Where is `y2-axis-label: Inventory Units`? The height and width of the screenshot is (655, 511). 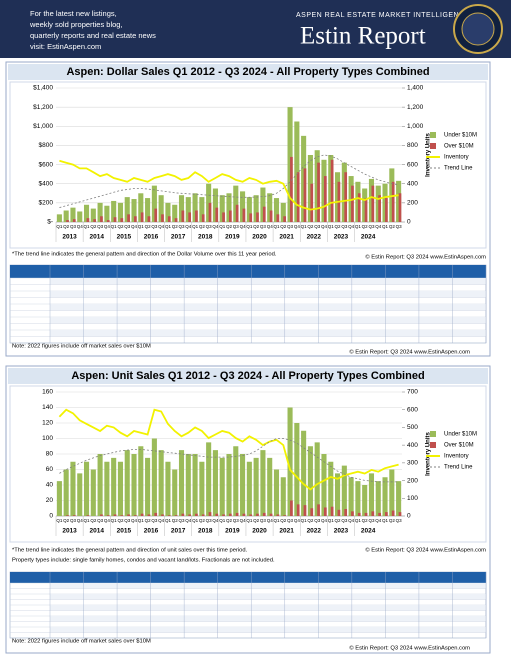
y2-axis-label: Inventory Units is located at coordinates (429, 454).